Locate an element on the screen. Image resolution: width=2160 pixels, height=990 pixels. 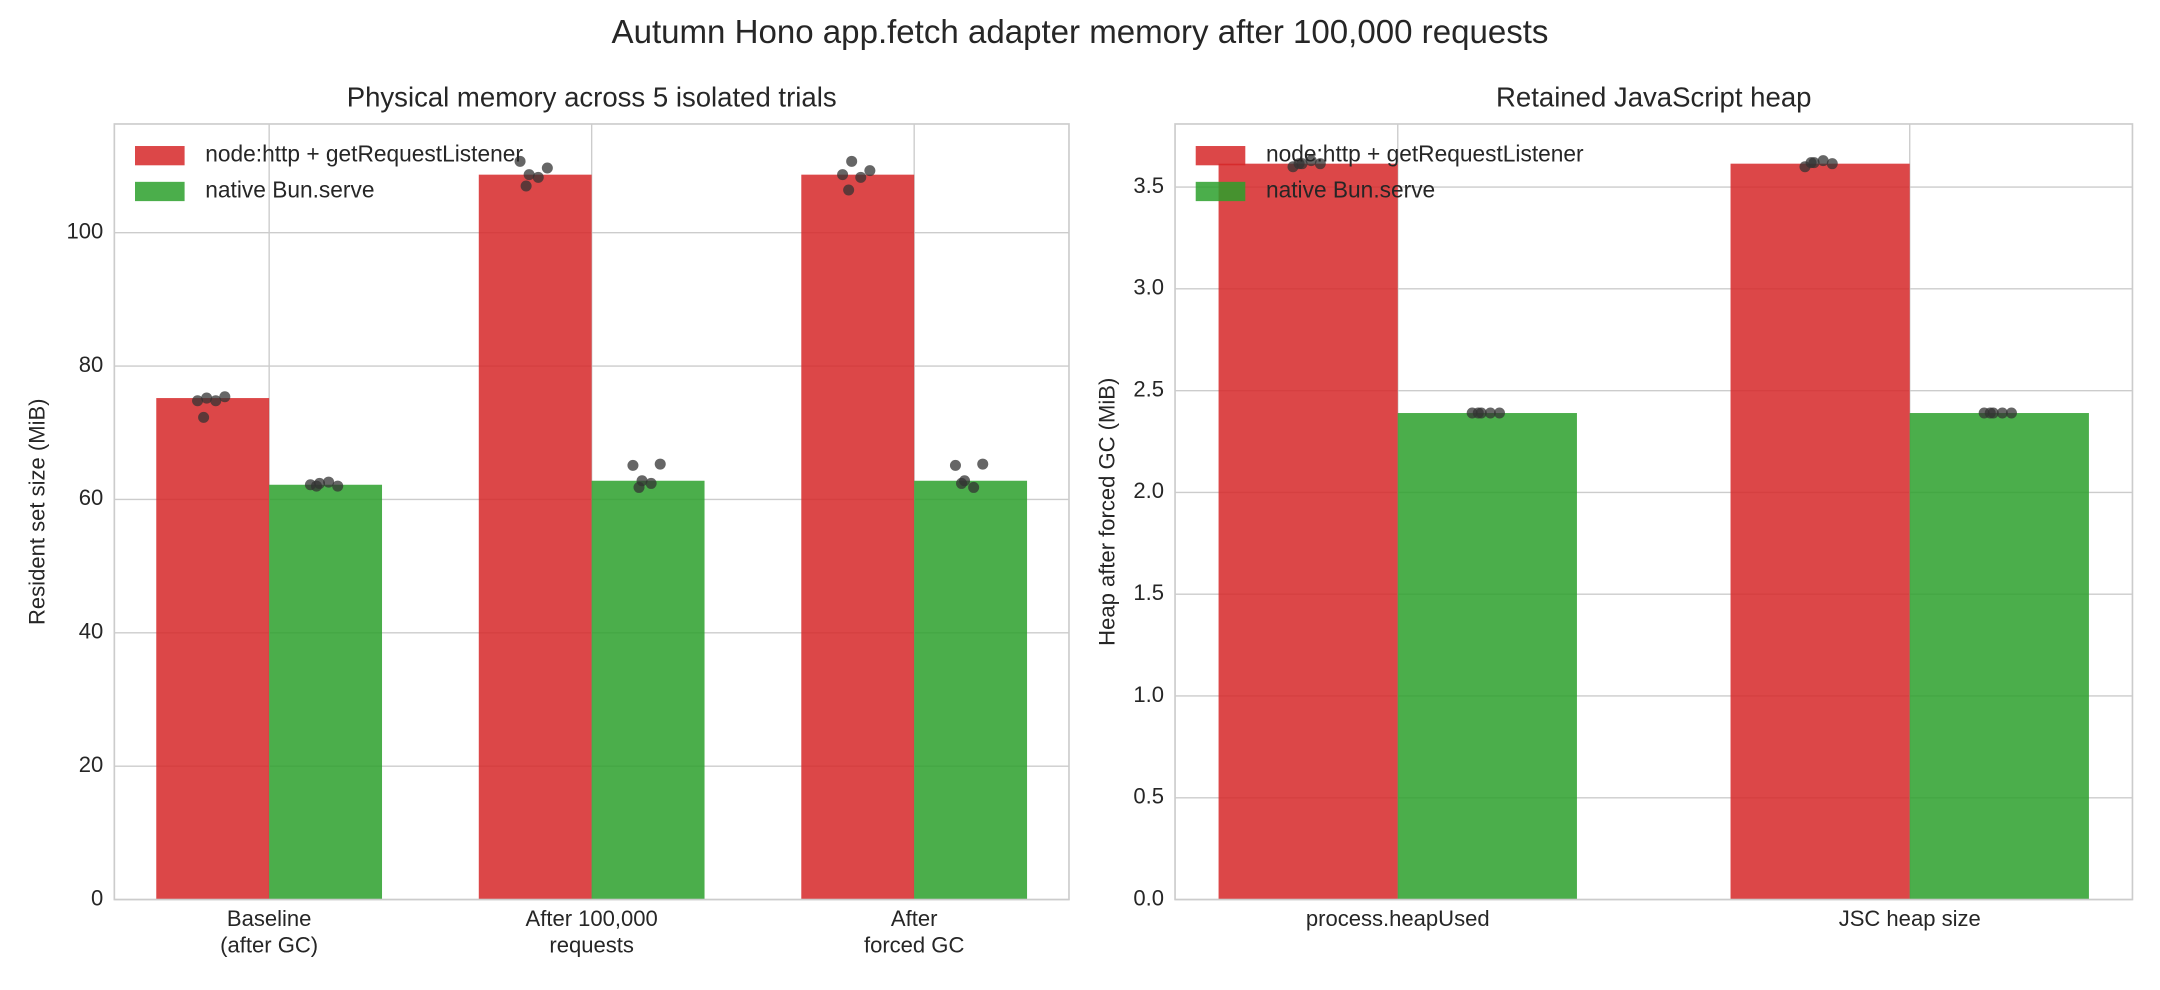
y-tick-label: 1.5 is located at coordinates (1148, 592).